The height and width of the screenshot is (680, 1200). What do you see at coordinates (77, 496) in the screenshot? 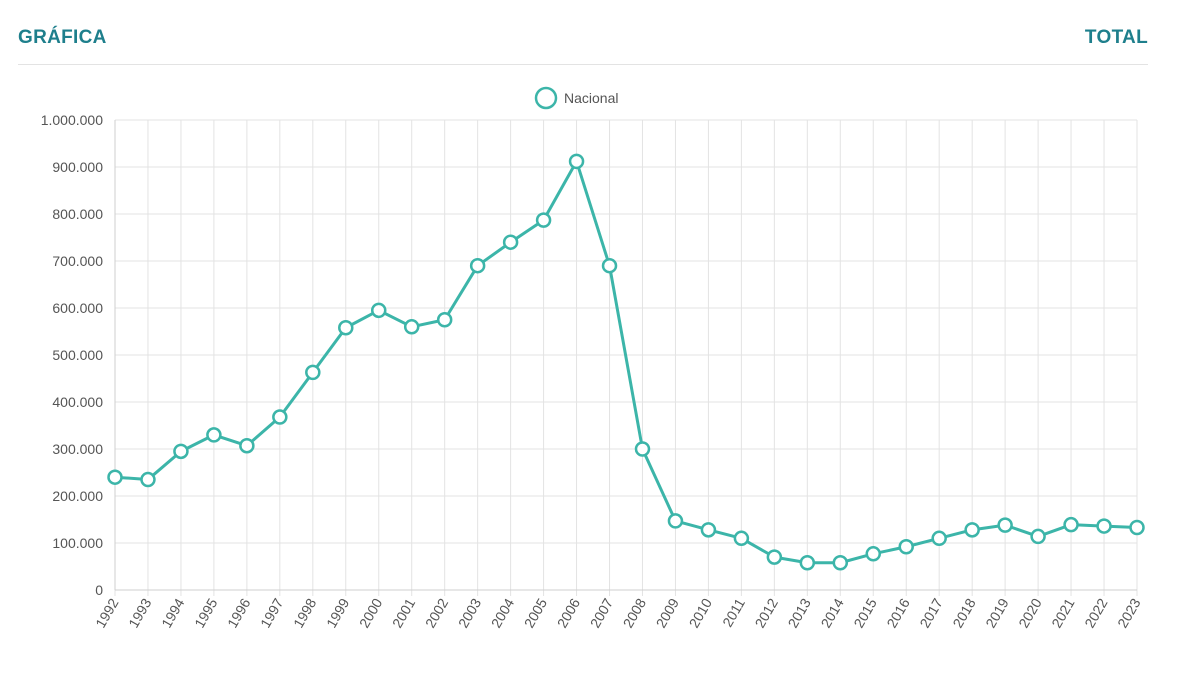
I see `y-tick-label: 200.000` at bounding box center [77, 496].